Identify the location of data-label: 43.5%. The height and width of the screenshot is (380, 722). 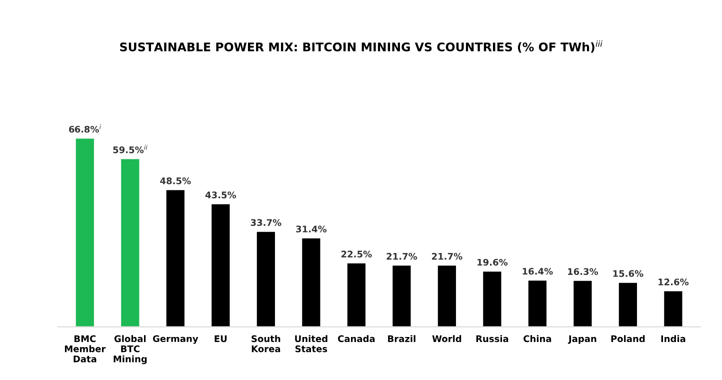
(220, 195).